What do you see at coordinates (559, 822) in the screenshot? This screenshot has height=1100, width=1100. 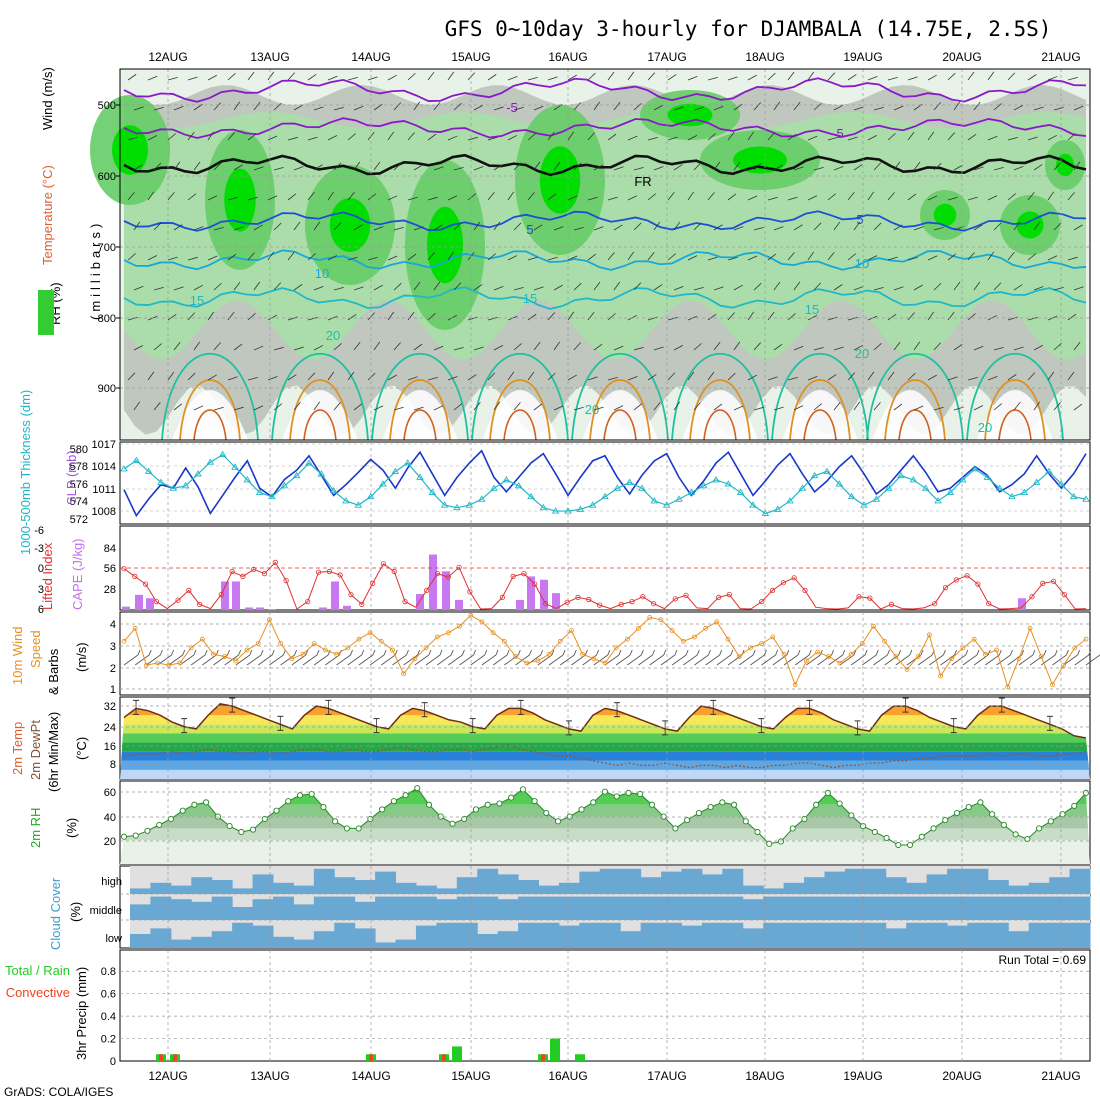 I see `surface-rh-panel: 60 40 20 2m RH (%)` at bounding box center [559, 822].